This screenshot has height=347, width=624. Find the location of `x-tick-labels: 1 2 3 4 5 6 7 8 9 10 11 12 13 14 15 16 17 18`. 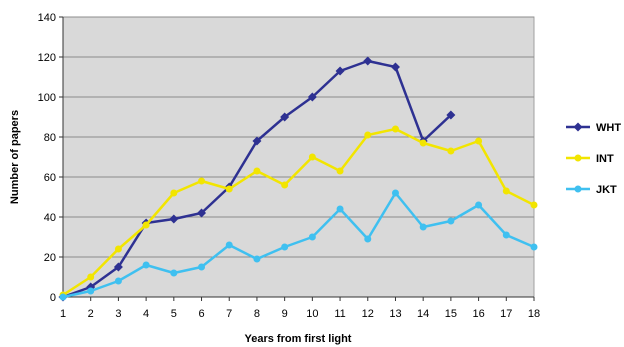

x-tick-labels: 1 2 3 4 5 6 7 8 9 10 11 12 13 14 15 16 17 18 is located at coordinates (300, 314).